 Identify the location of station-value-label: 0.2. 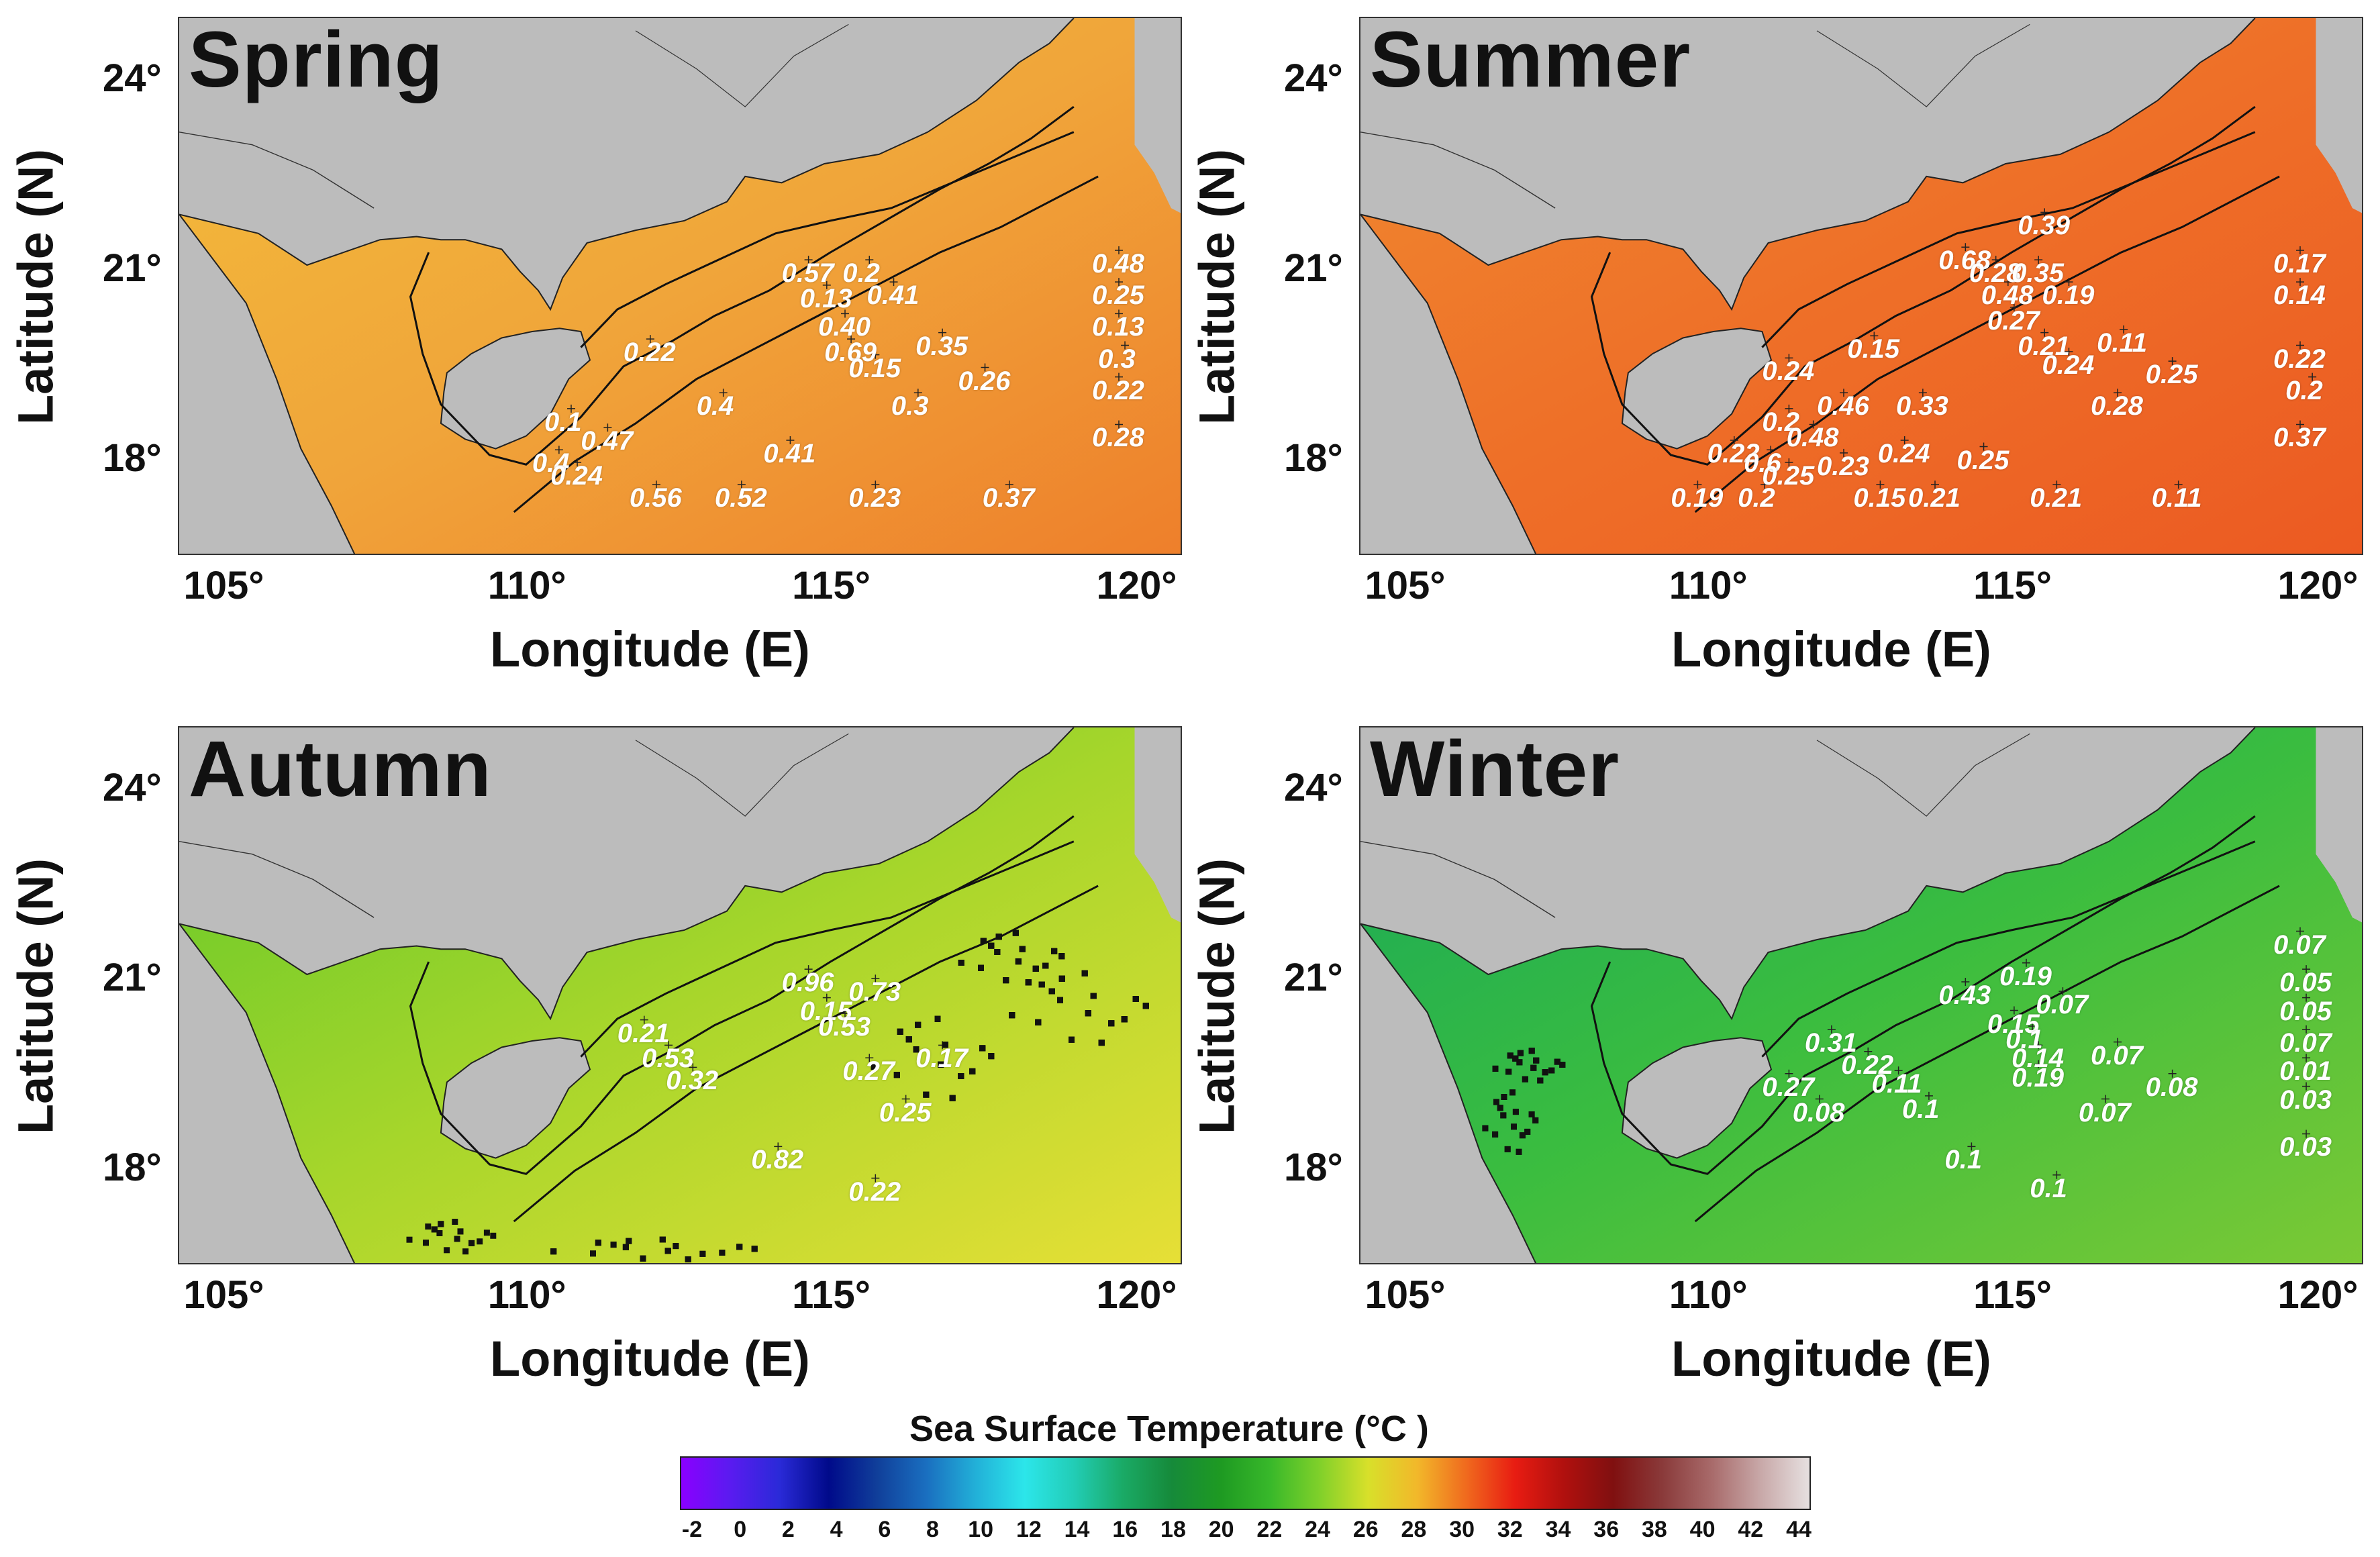
(1781, 422).